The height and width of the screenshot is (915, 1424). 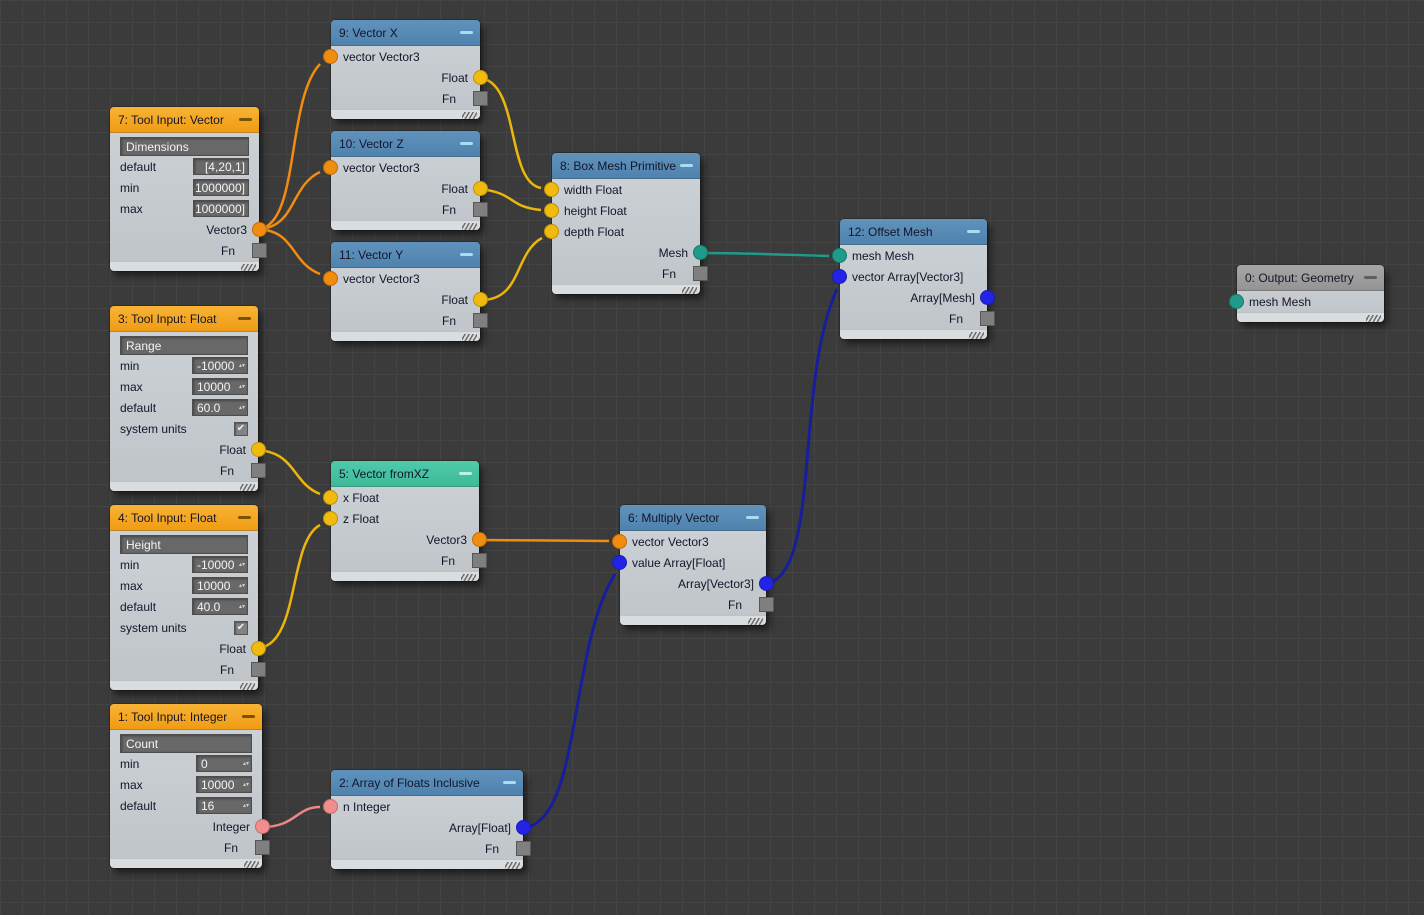 I want to click on name-input: Count, so click(x=186, y=743).